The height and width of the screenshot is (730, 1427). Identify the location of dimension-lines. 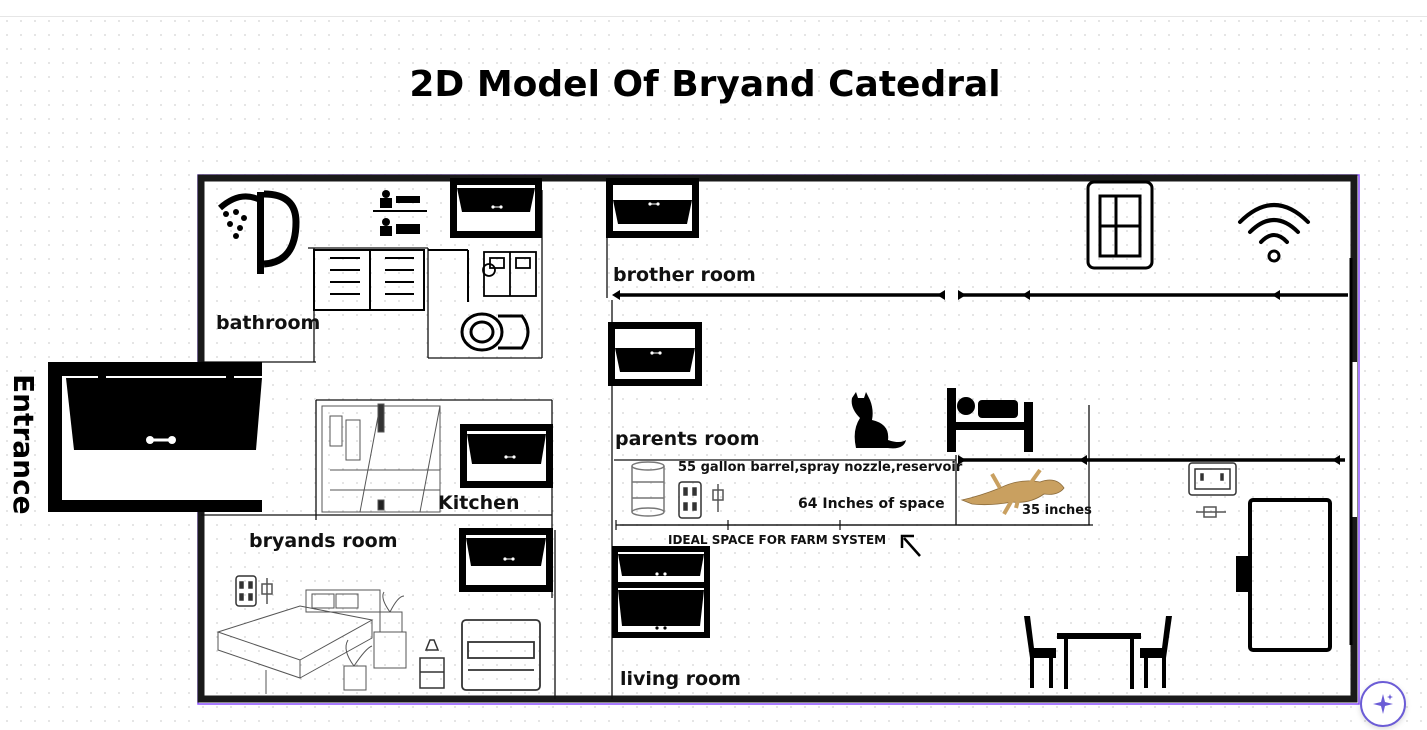
(852, 525).